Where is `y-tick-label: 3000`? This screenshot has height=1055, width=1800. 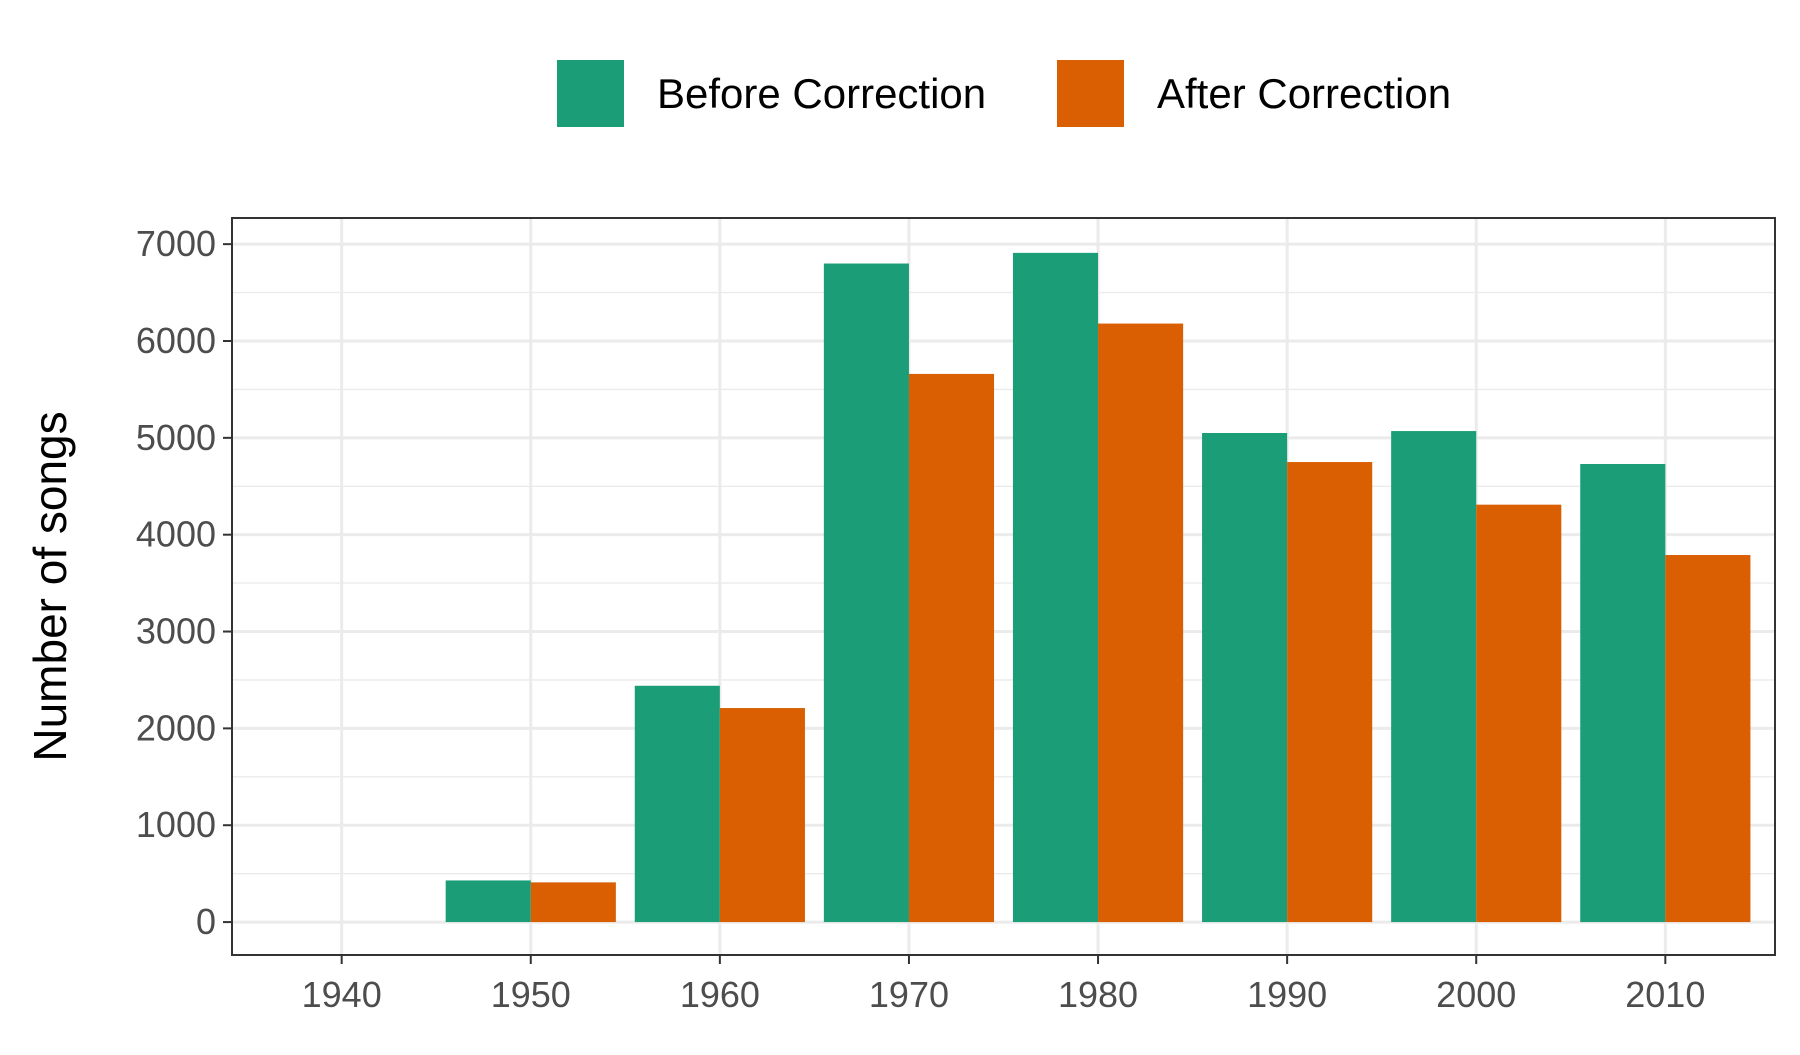 y-tick-label: 3000 is located at coordinates (176, 631).